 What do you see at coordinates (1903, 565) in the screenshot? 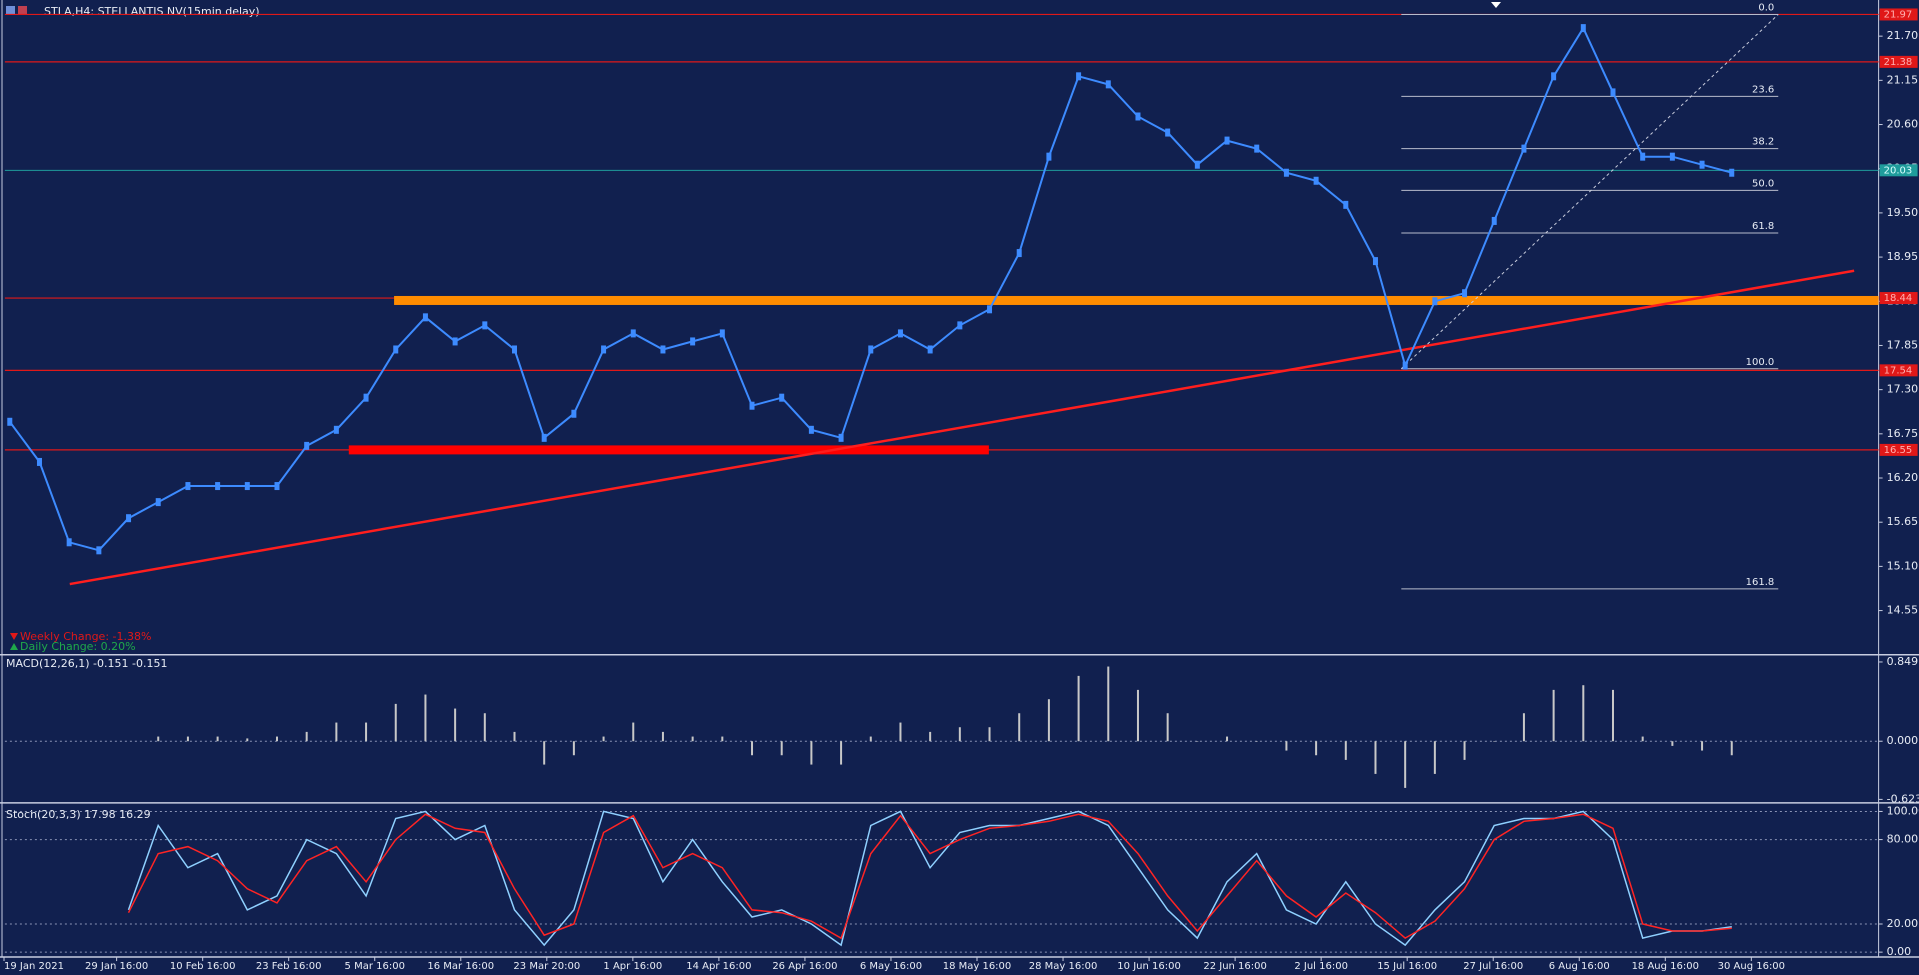
I see `y-tick-label: 15.10` at bounding box center [1903, 565].